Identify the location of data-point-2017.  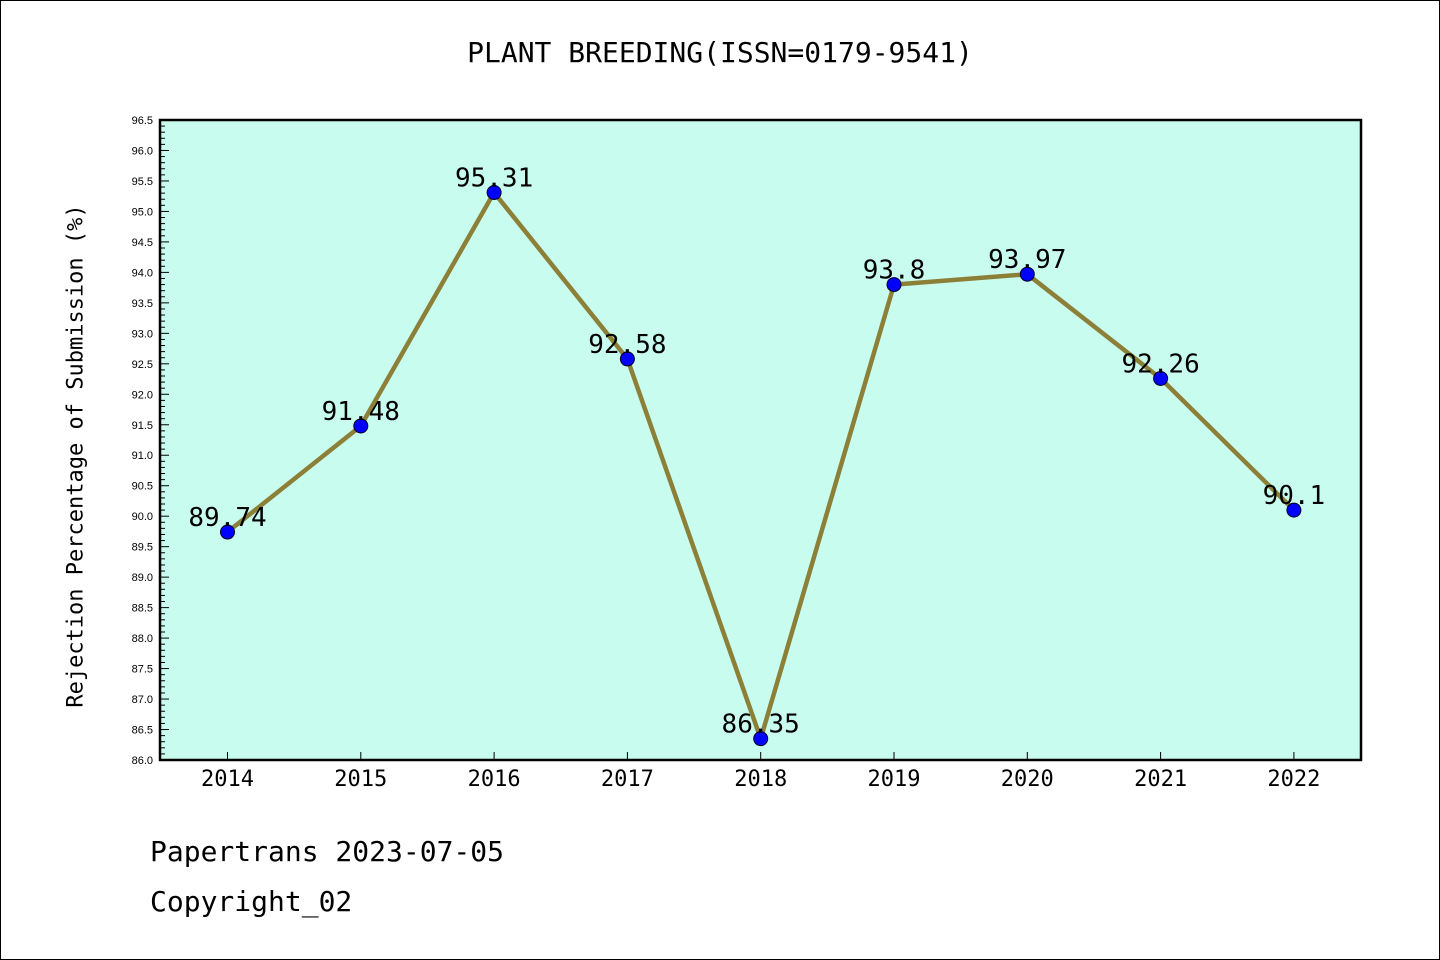
(627, 359).